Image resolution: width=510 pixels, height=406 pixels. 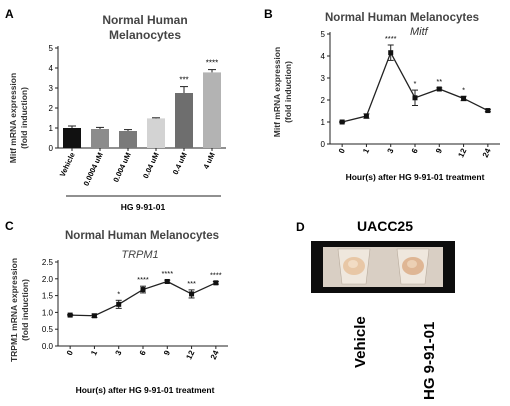 What do you see at coordinates (439, 151) in the screenshot?
I see `panel-b-x-tick-label: 9` at bounding box center [439, 151].